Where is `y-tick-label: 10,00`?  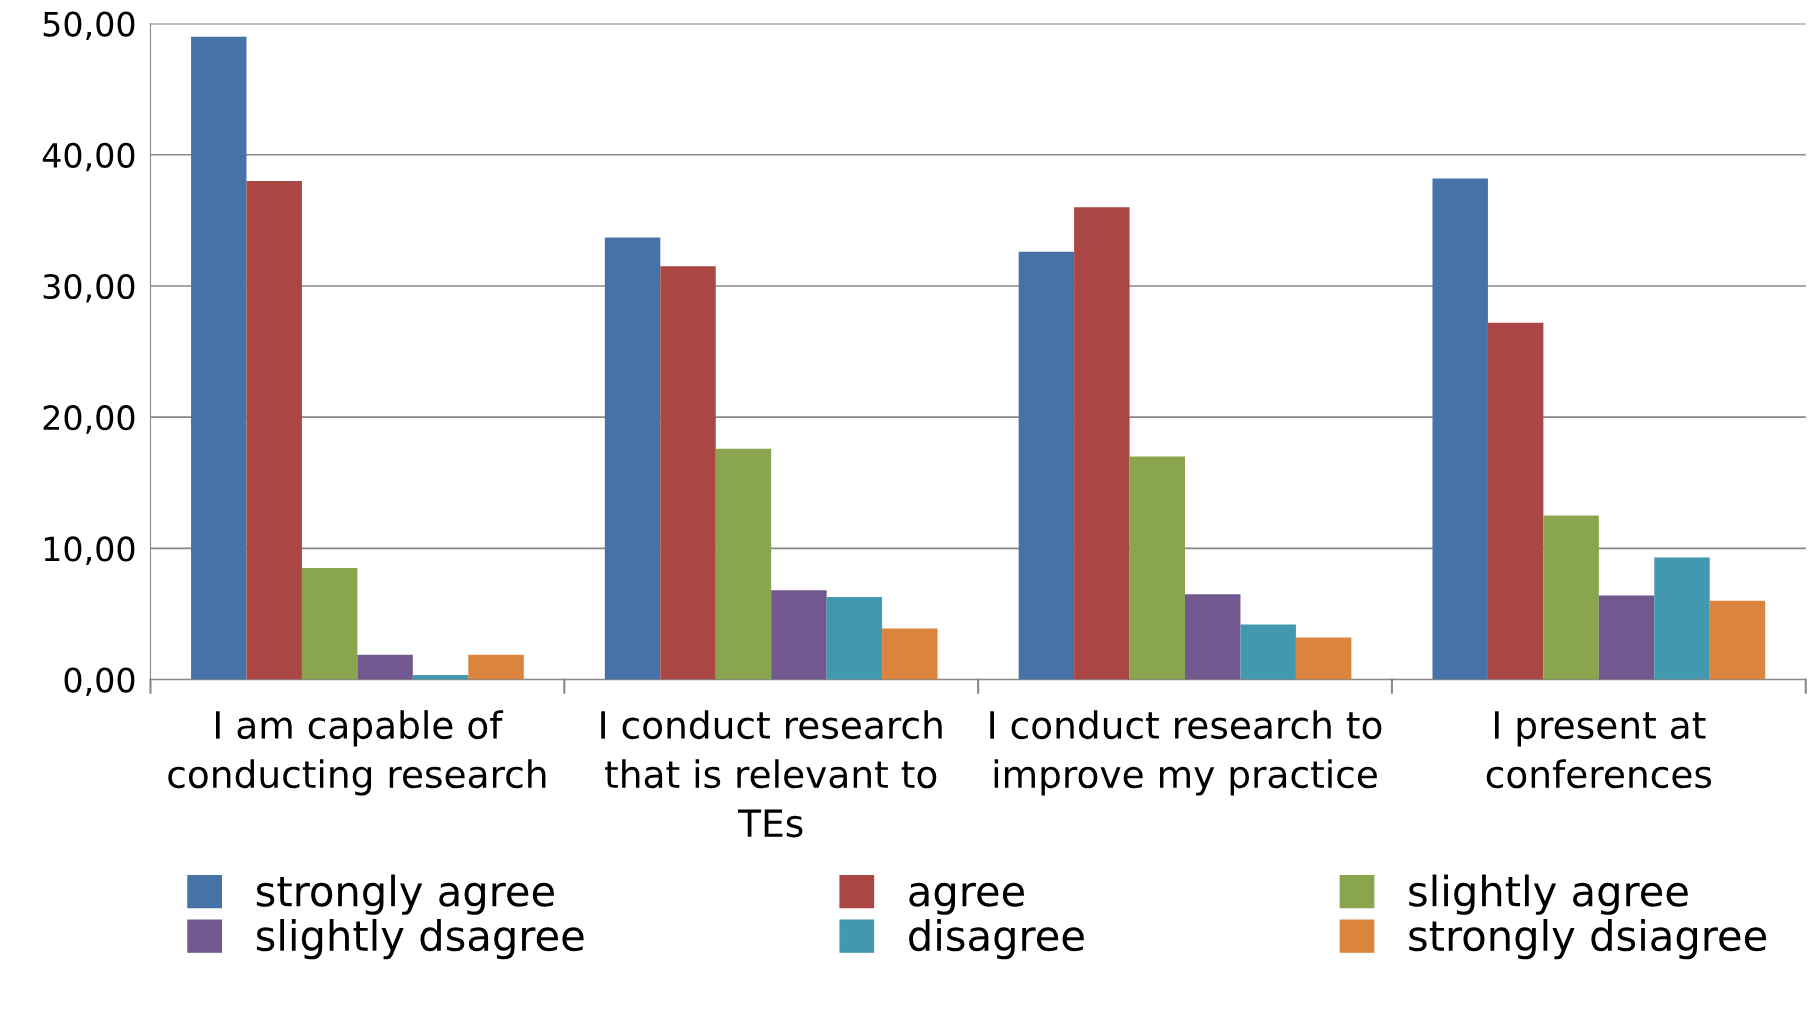
y-tick-label: 10,00 is located at coordinates (89, 550).